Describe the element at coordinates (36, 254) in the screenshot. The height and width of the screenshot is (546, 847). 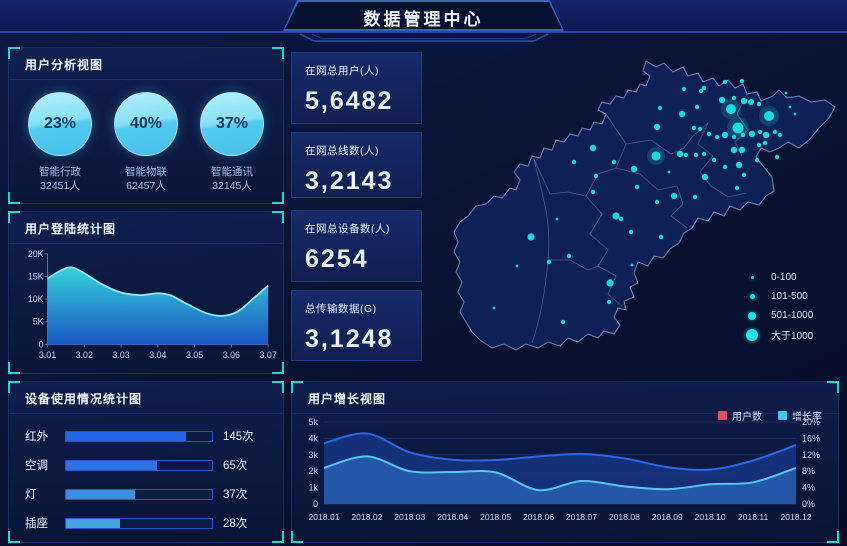
I see `svg-text: 20K` at that location.